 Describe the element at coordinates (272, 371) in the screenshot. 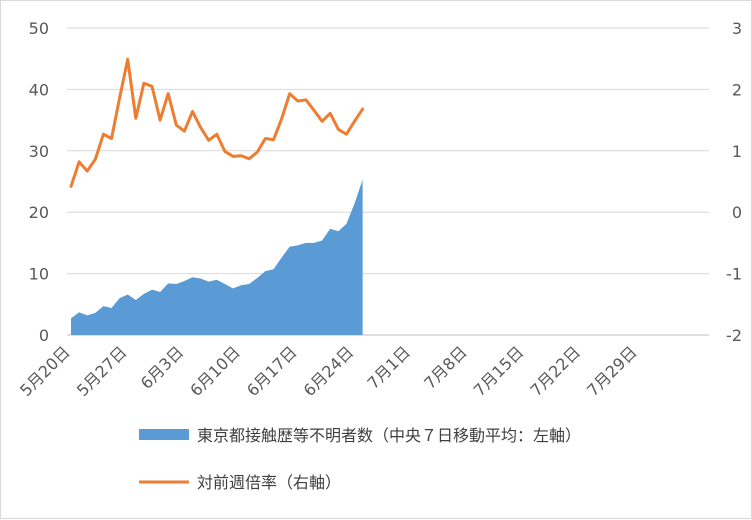

I see `x-tick-label: 6月17日` at that location.